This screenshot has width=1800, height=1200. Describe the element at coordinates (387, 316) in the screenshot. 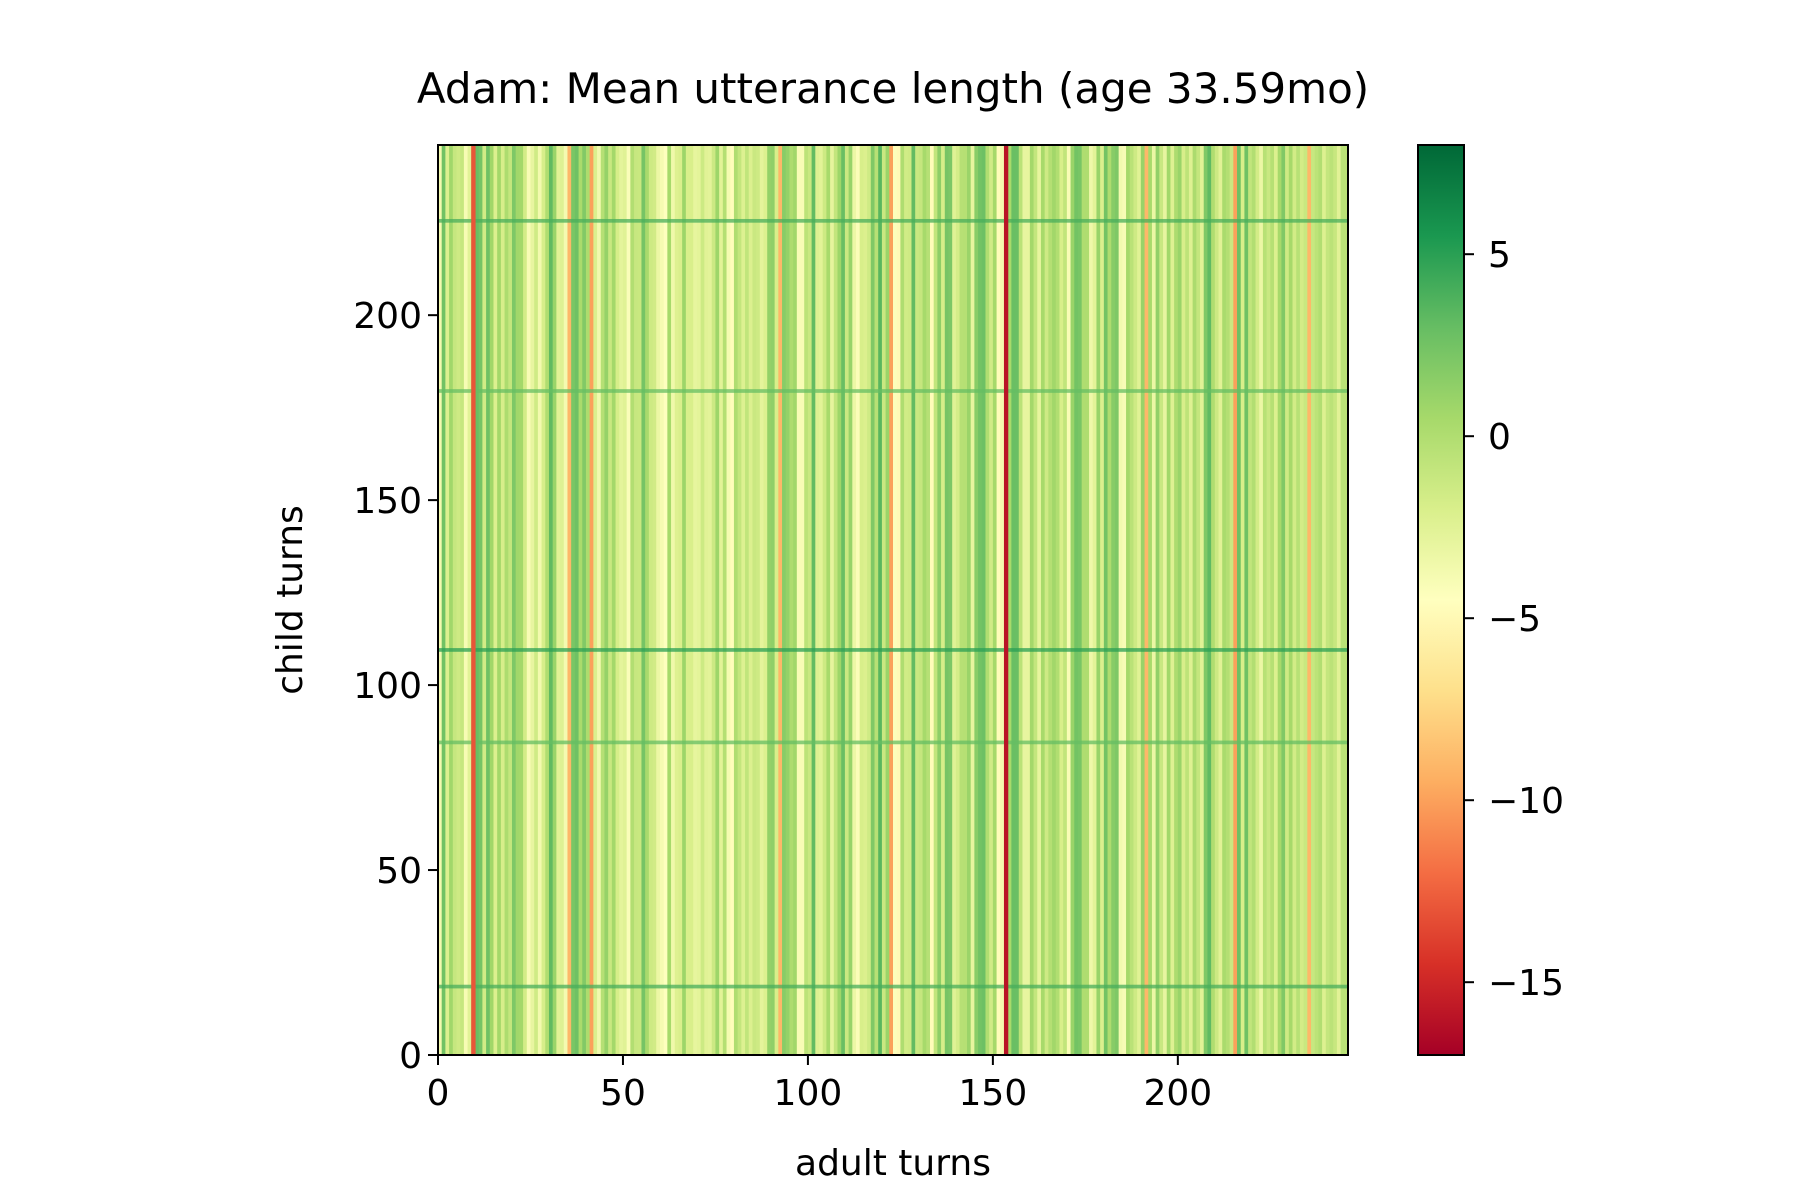

I see `y-tick-label: 200` at that location.